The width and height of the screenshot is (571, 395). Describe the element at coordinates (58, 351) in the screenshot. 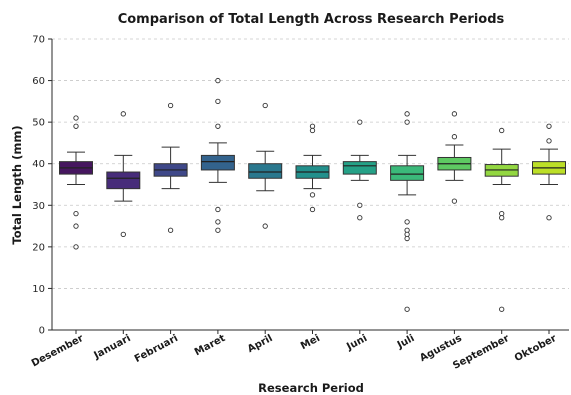

I see `x-tick-label: Desember` at that location.